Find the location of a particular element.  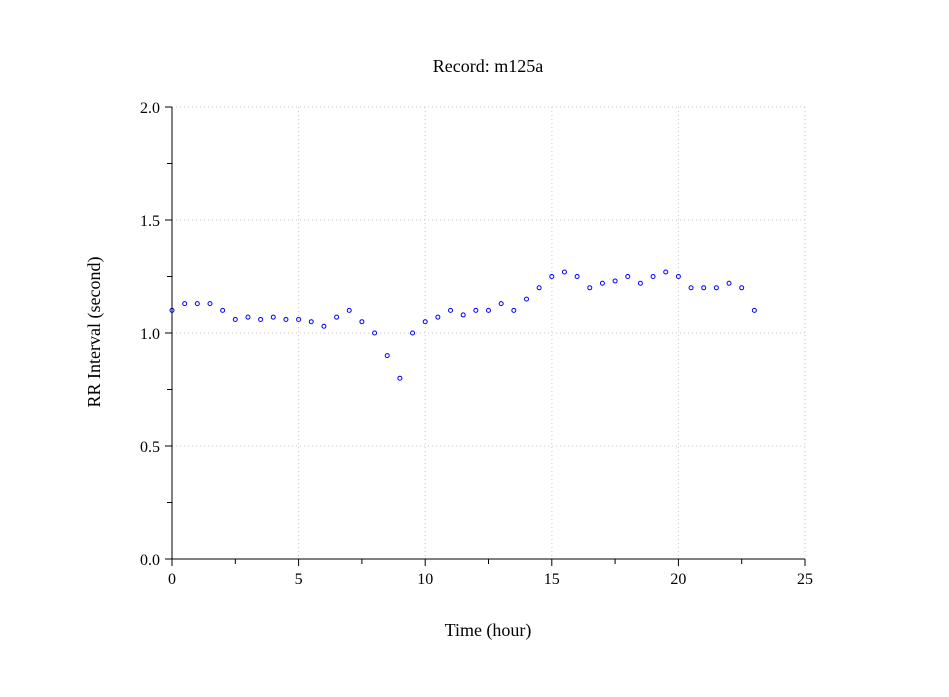

x-tick-label-3: 15 is located at coordinates (552, 579).